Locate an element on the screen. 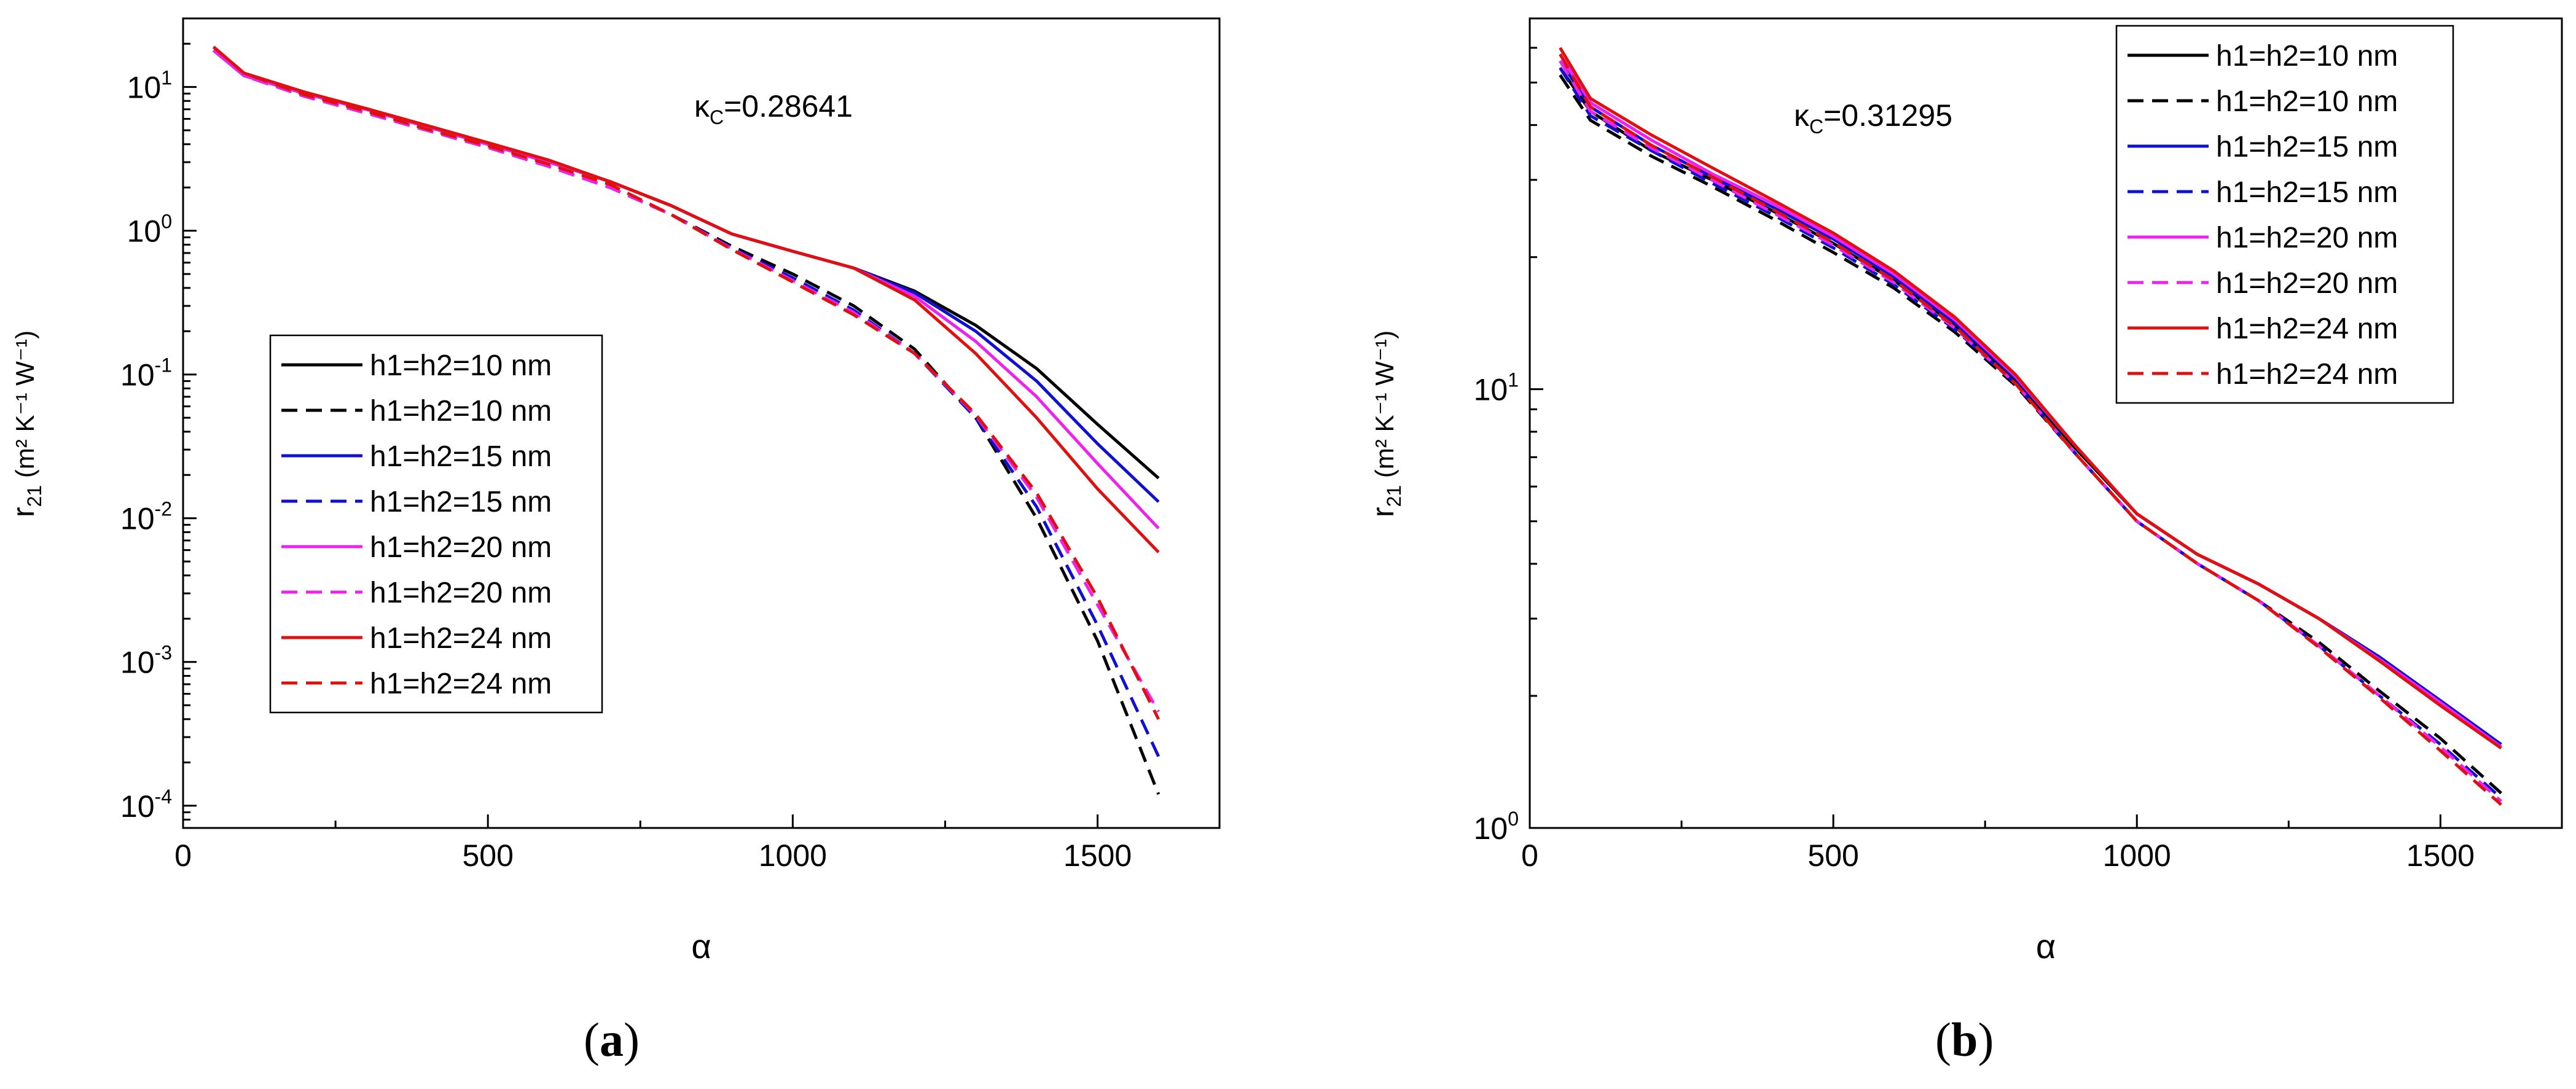 Image resolution: width=2576 pixels, height=1089 pixels. panel-b-kappa-annotation: κC=0.31295 is located at coordinates (1873, 118).